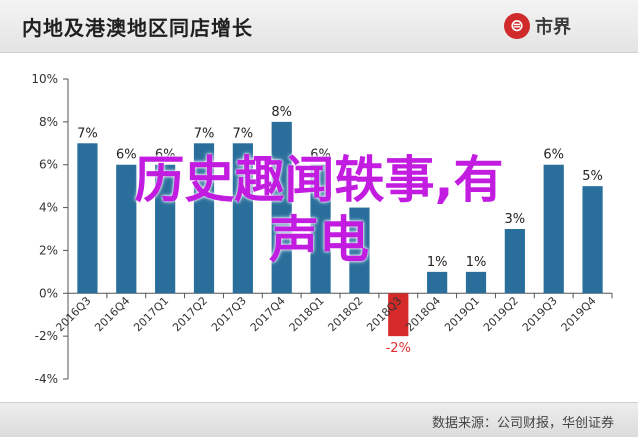 Image resolution: width=638 pixels, height=437 pixels. Describe the element at coordinates (319, 419) in the screenshot. I see `chart-footer: 数据来源：公司财报，华创证券` at that location.